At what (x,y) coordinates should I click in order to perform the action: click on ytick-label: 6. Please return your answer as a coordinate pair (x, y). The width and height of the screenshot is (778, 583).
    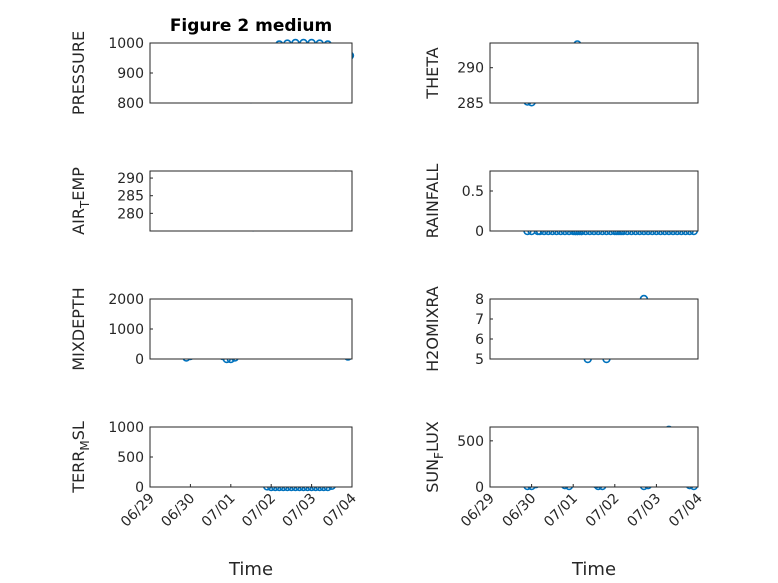
    Looking at the image, I should click on (479, 340).